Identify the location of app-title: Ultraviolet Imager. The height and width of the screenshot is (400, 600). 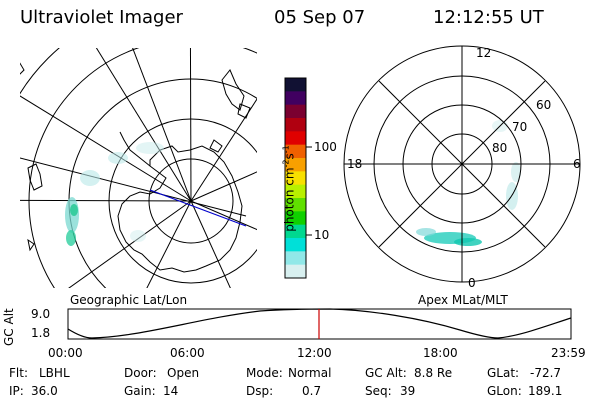
(101, 17).